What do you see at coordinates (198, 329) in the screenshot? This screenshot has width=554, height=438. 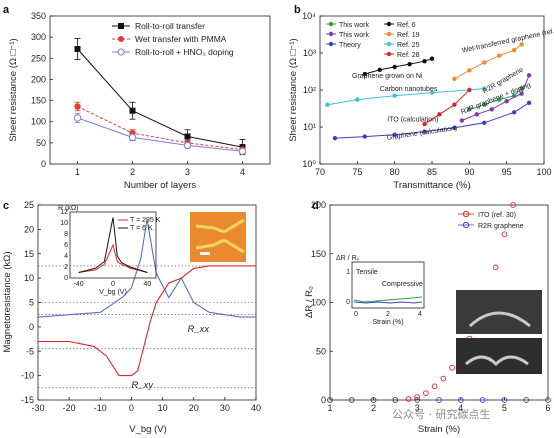 I see `label-rxx: R_xx` at bounding box center [198, 329].